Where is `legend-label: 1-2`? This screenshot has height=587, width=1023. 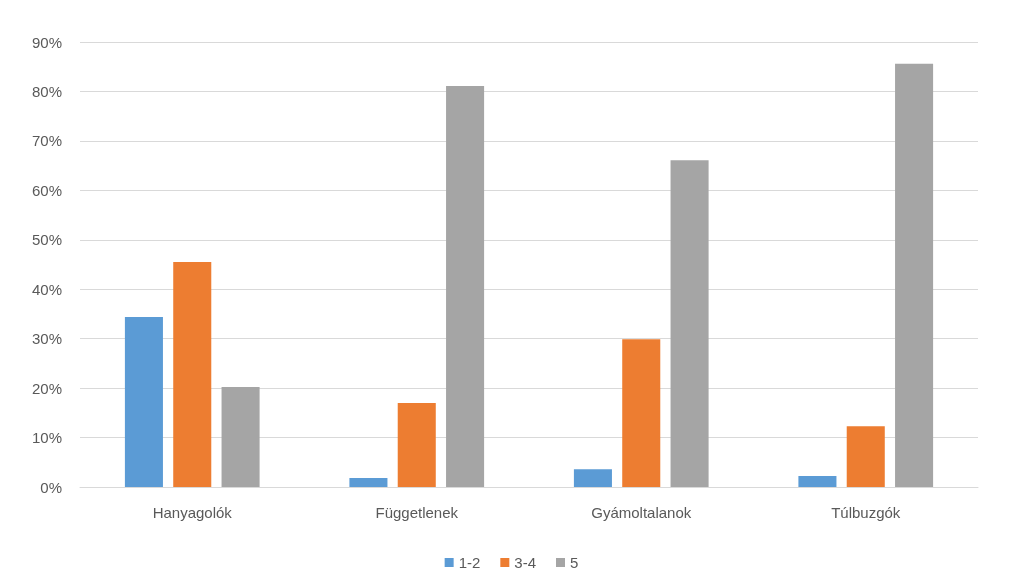 legend-label: 1-2 is located at coordinates (469, 562).